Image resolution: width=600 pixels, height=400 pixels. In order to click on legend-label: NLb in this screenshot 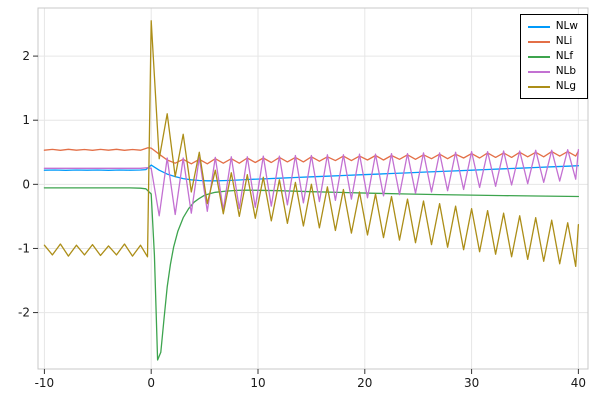, I will do `click(566, 71)`.